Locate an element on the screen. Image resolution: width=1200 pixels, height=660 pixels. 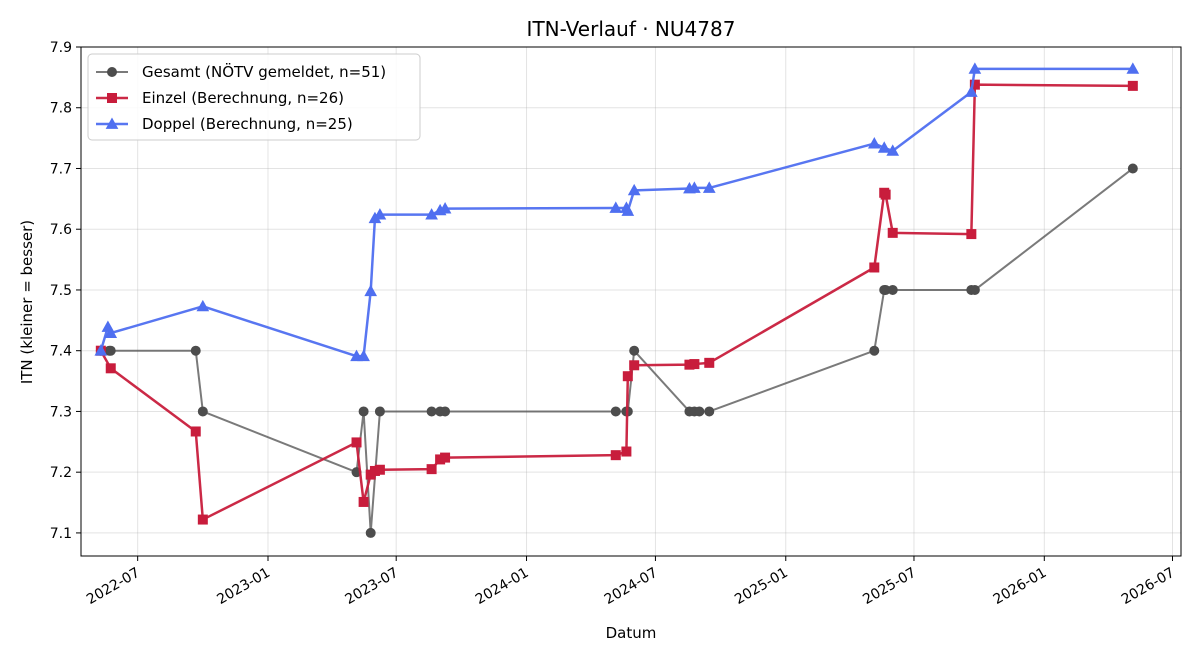
chart-title: ITN-Verlauf · NU4787 is located at coordinates (631, 29).